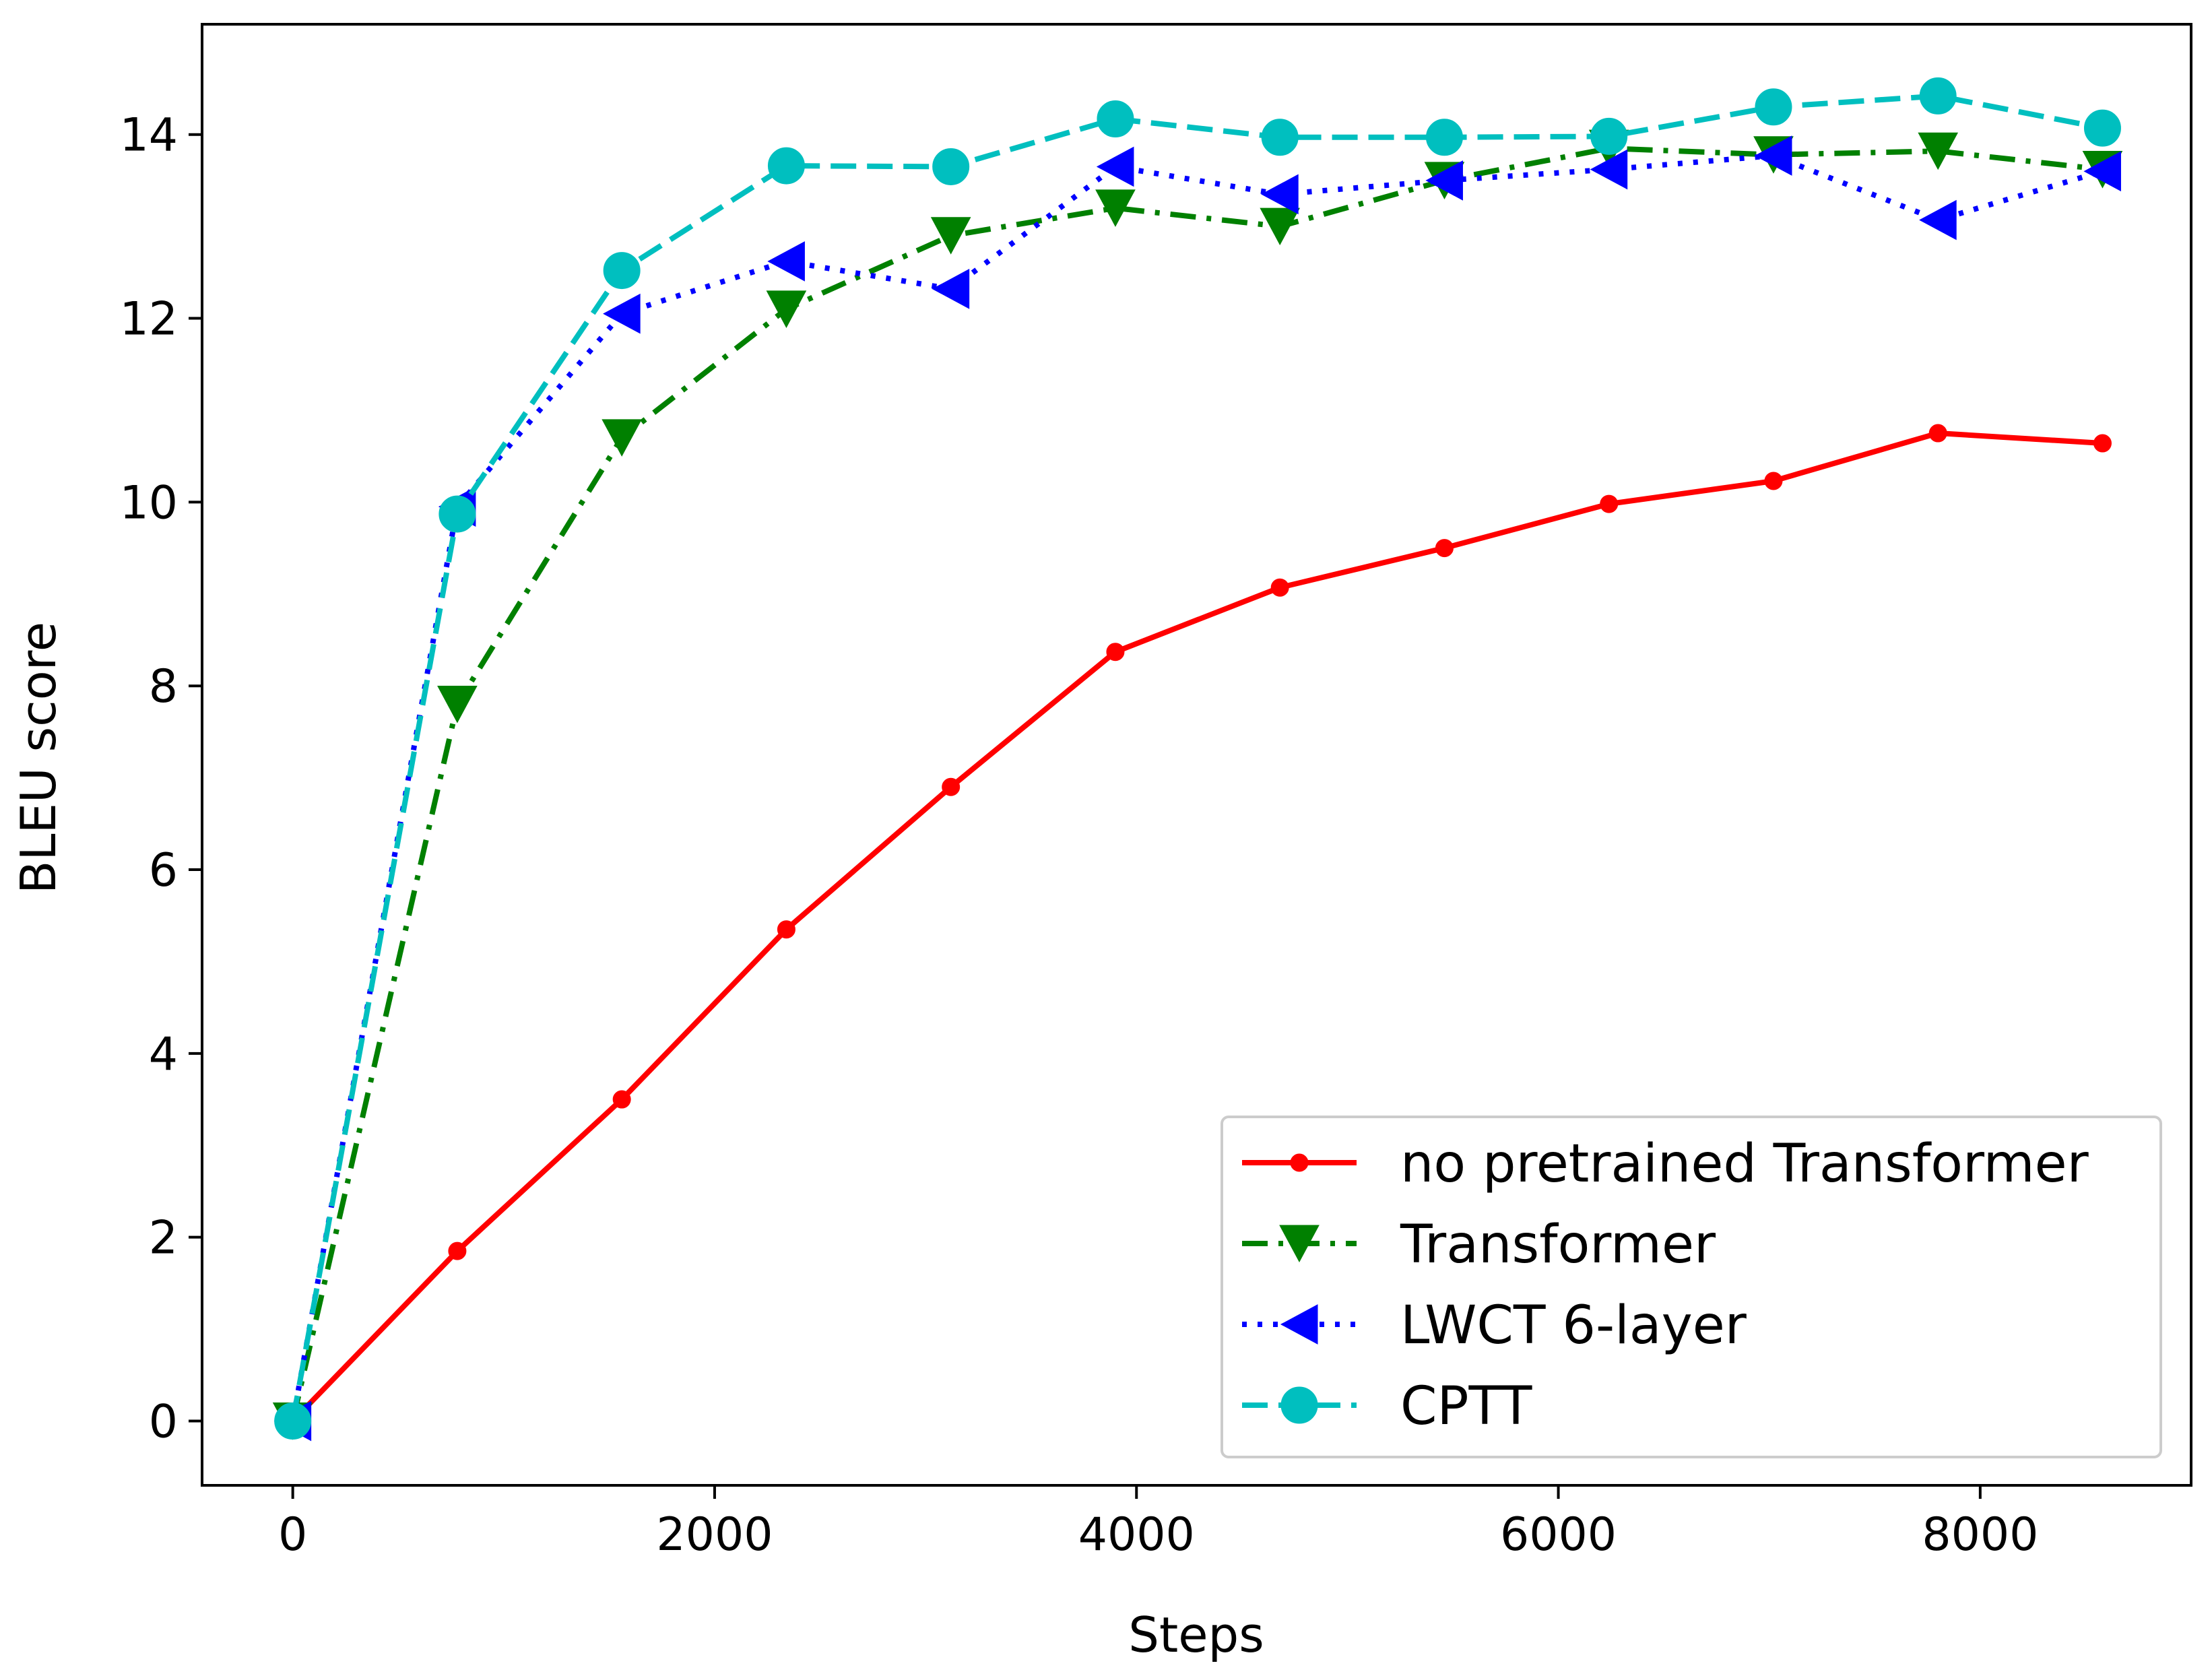 Image resolution: width=2212 pixels, height=1678 pixels. I want to click on legend-label-cptt: CPTT, so click(1466, 1406).